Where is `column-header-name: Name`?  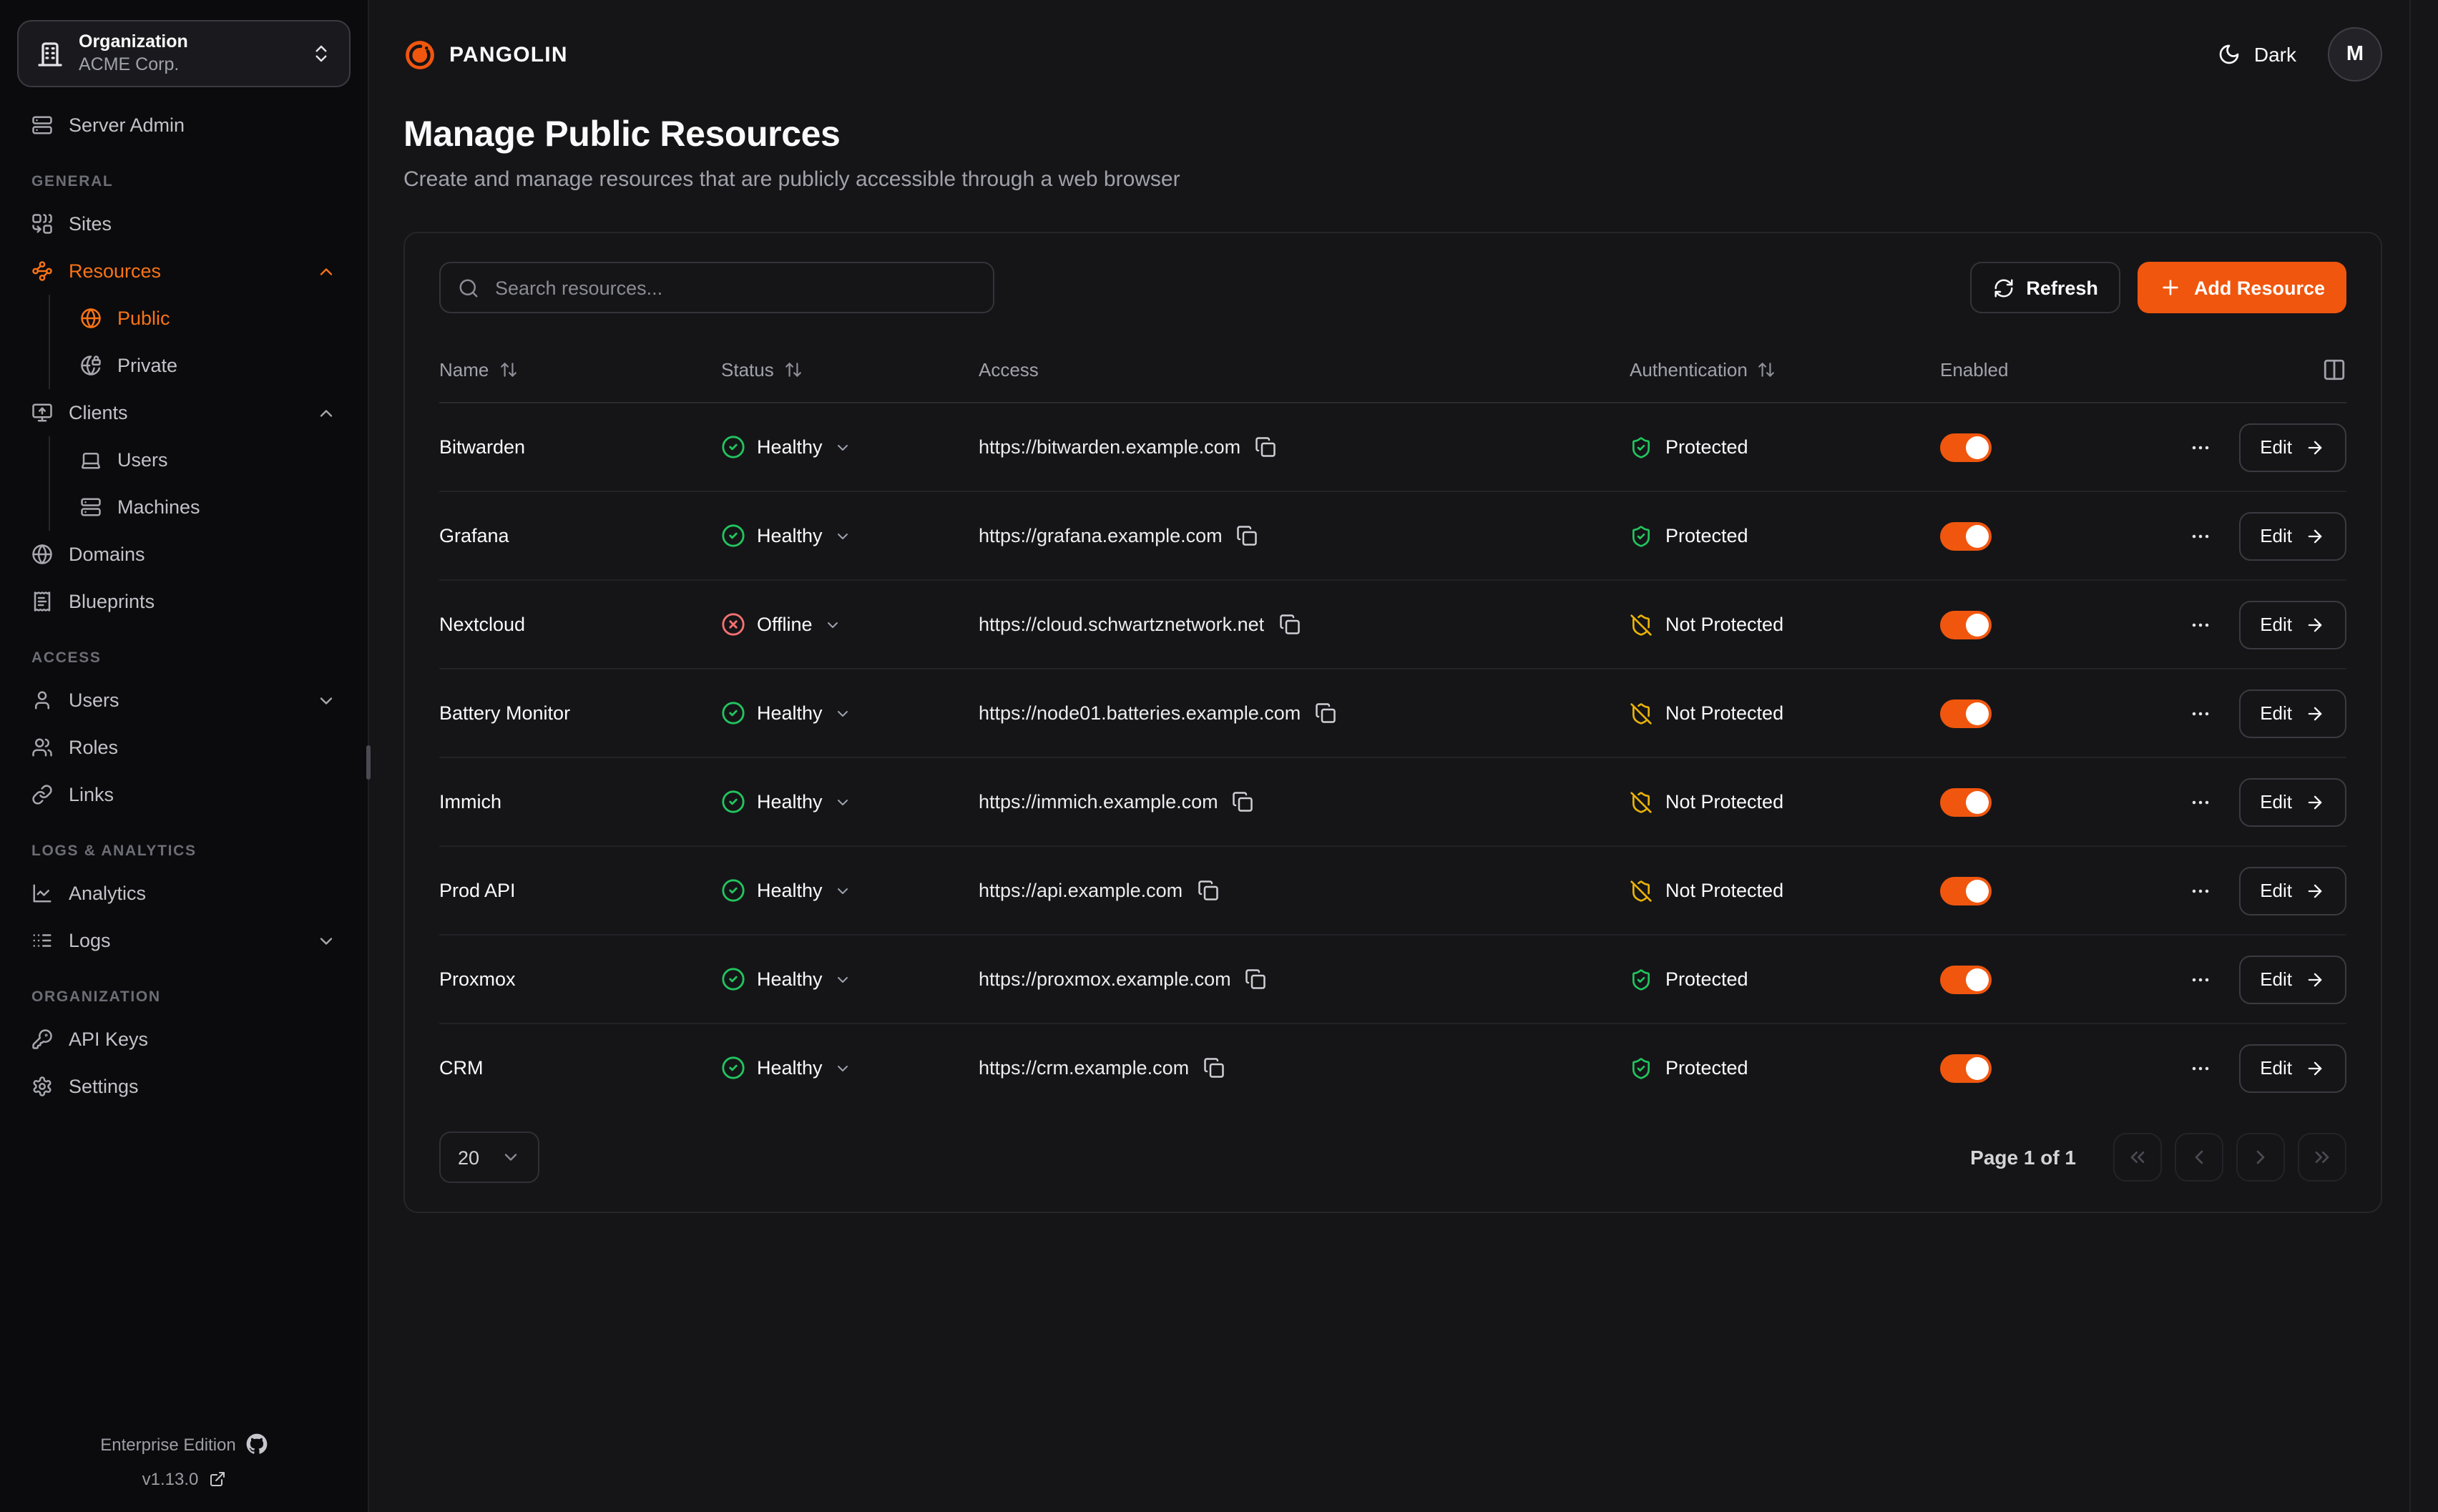 column-header-name: Name is located at coordinates (580, 369).